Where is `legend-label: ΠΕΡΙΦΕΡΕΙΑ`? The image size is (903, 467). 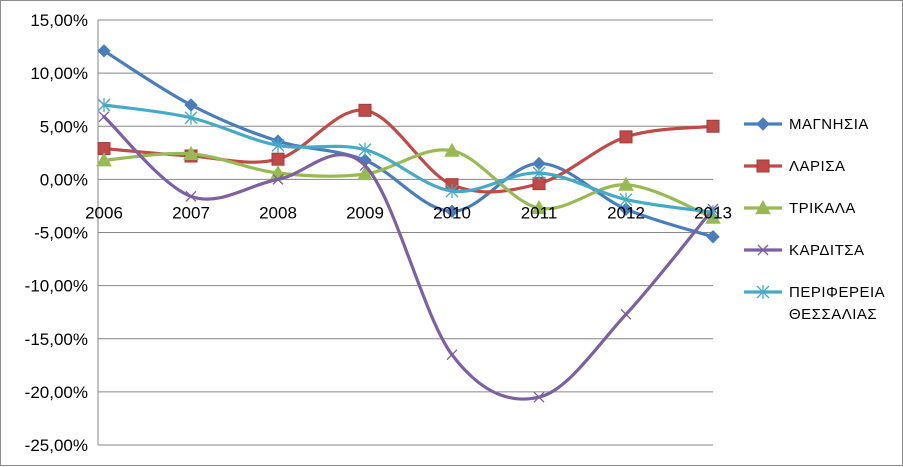 legend-label: ΠΕΡΙΦΕΡΕΙΑ is located at coordinates (837, 292).